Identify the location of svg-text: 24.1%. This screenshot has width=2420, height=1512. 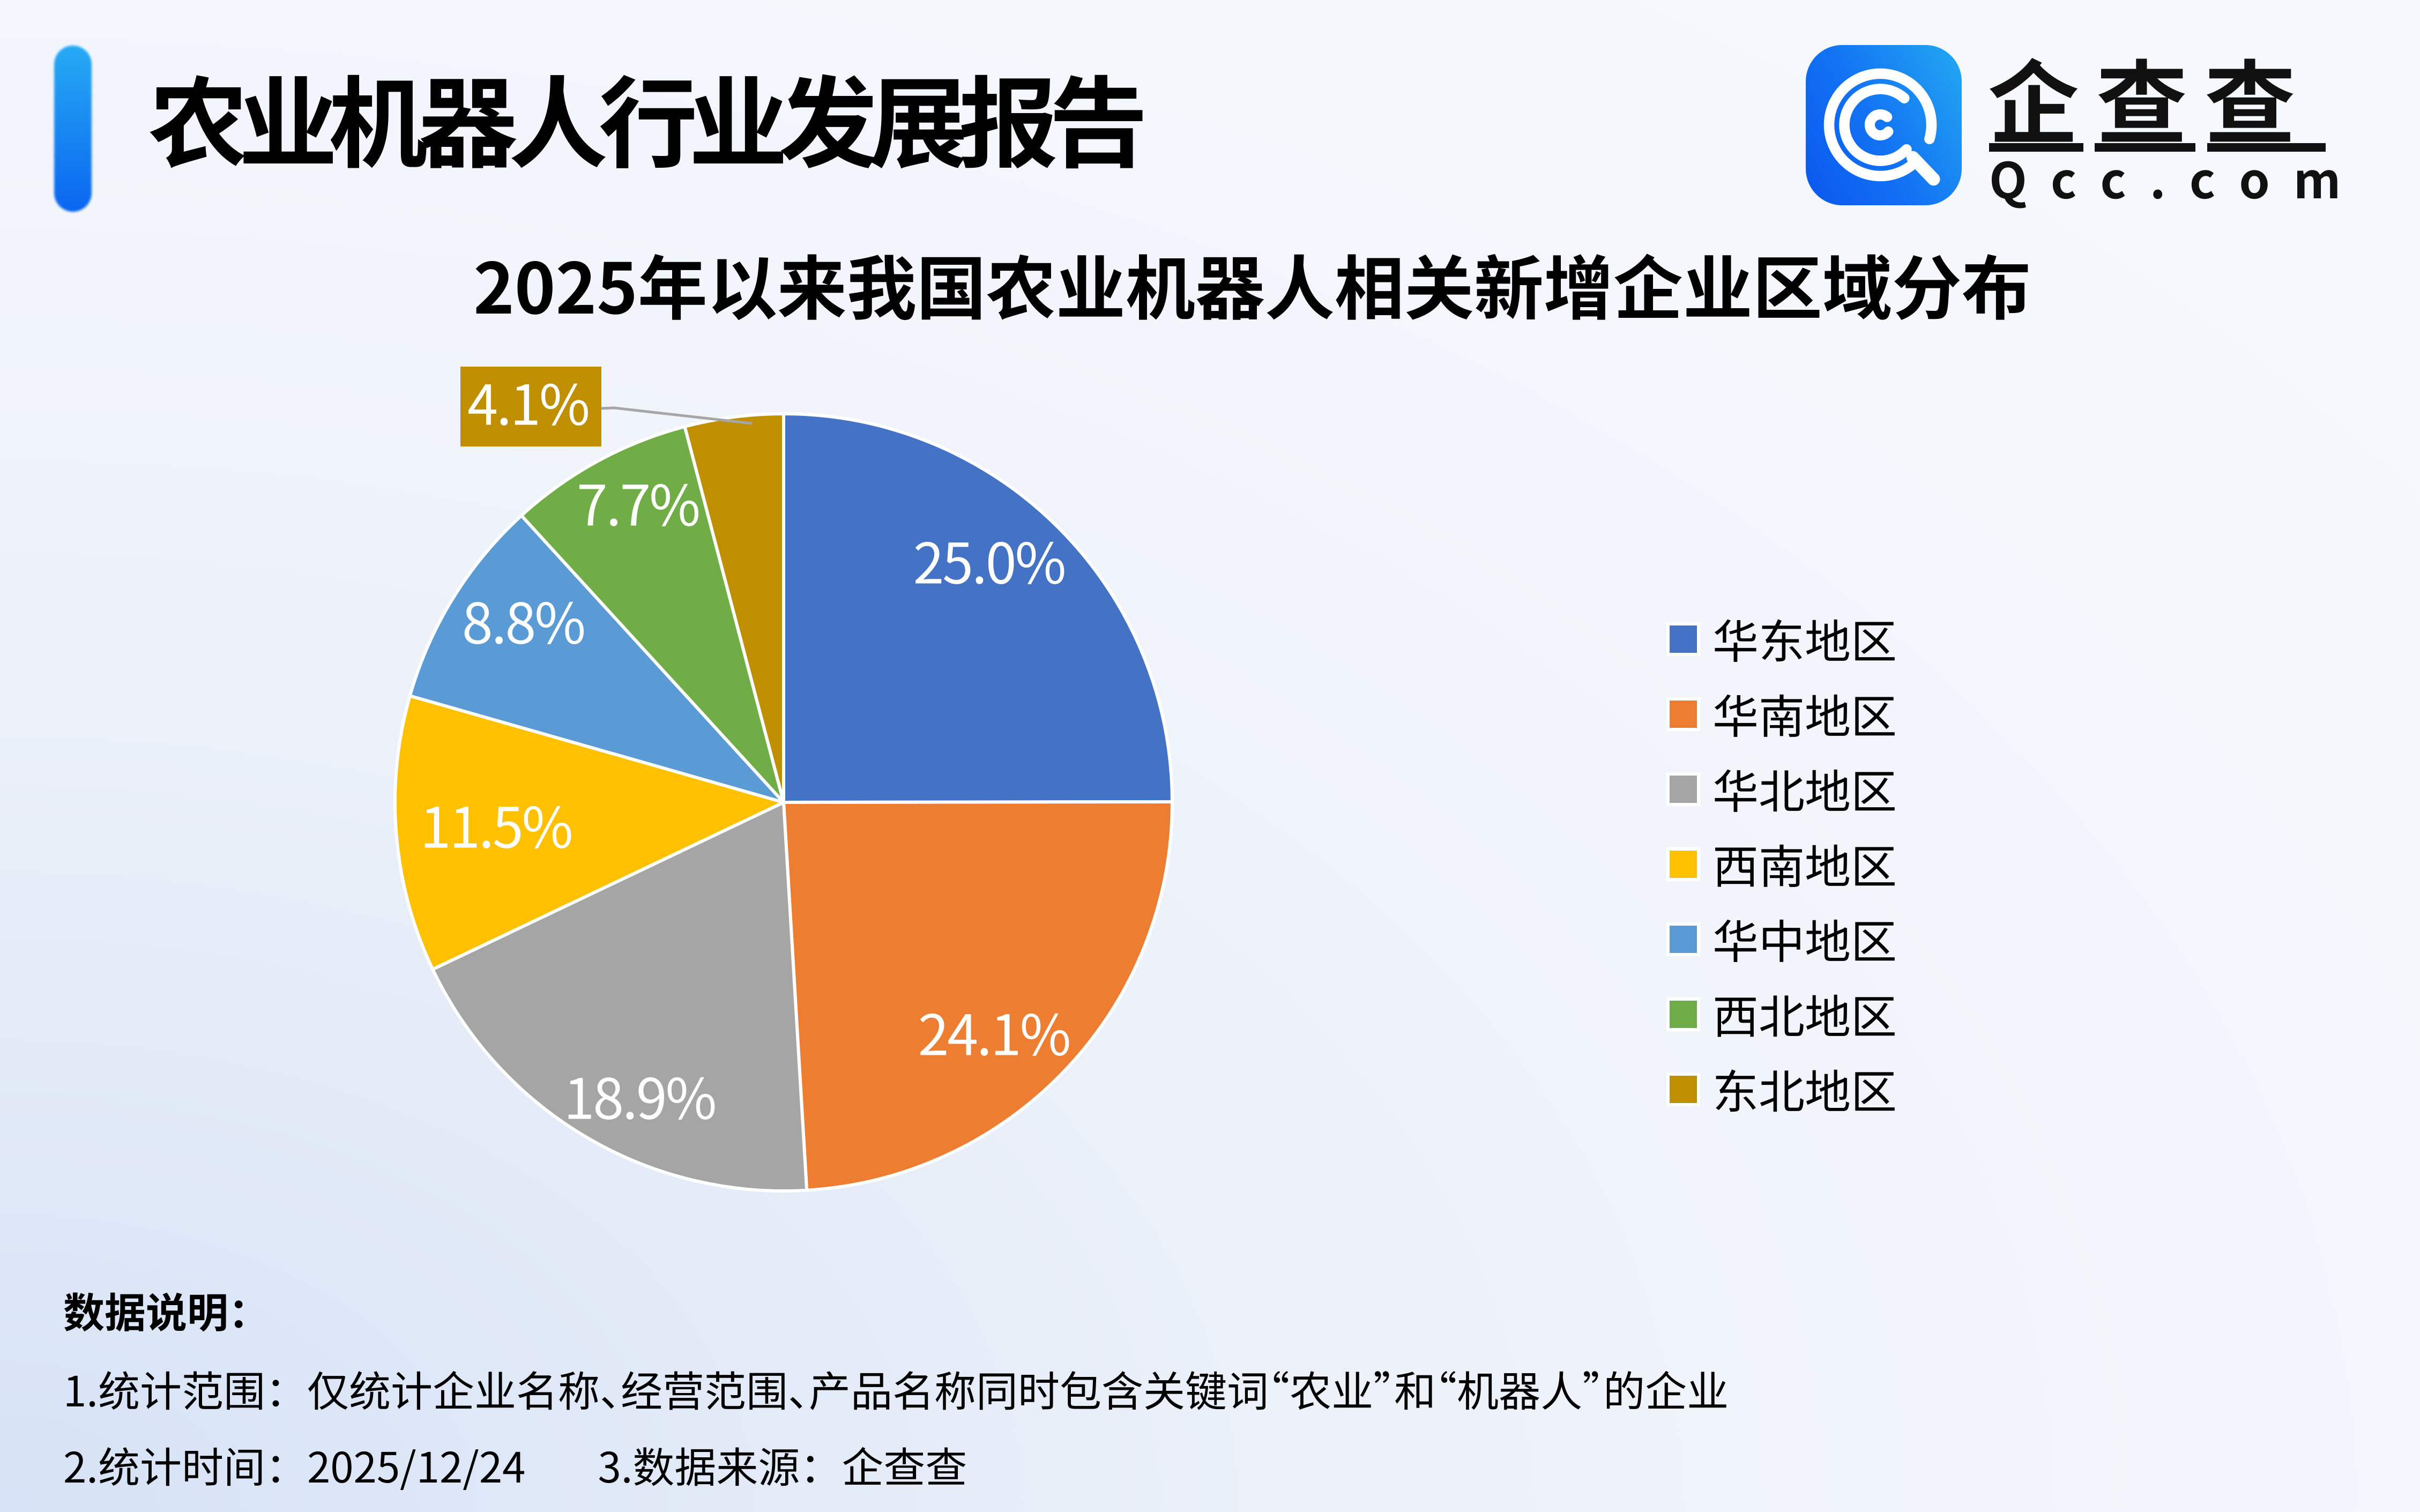
(994, 1030).